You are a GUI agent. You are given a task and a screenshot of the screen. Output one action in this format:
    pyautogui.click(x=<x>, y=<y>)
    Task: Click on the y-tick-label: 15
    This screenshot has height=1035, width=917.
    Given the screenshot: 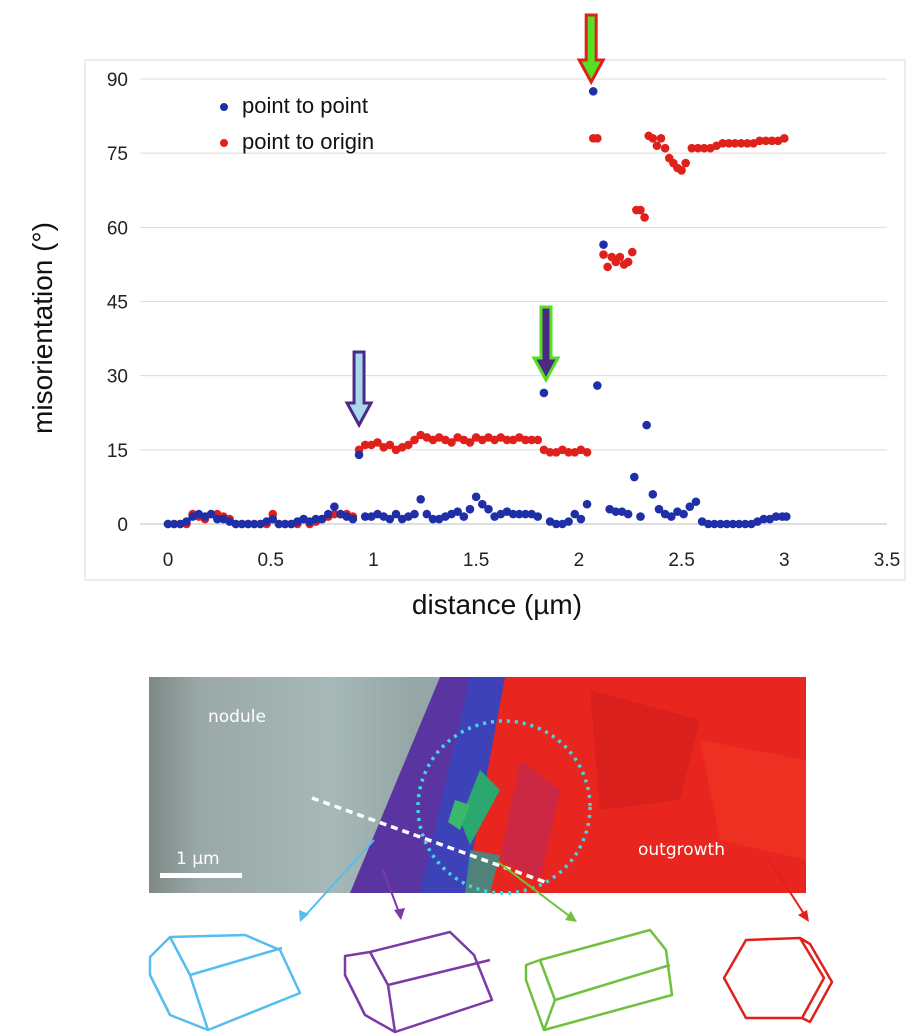 What is the action you would take?
    pyautogui.click(x=117, y=451)
    